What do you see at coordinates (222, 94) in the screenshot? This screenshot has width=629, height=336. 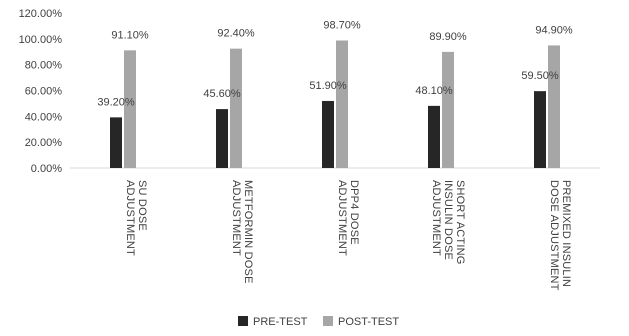 I see `data-label: 45.60%` at bounding box center [222, 94].